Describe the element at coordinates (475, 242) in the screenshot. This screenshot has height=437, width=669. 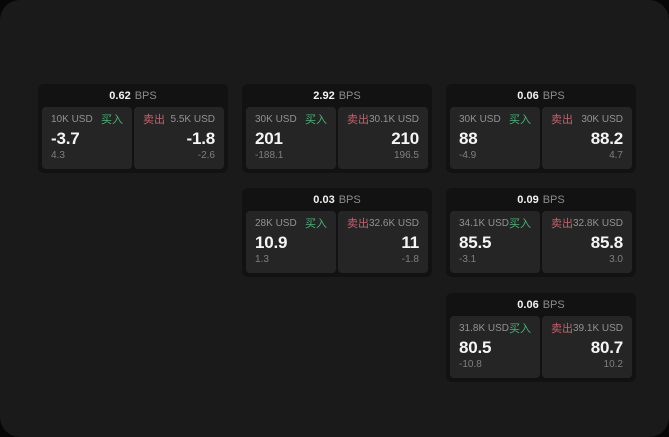
I see `buy-price: 85.5` at that location.